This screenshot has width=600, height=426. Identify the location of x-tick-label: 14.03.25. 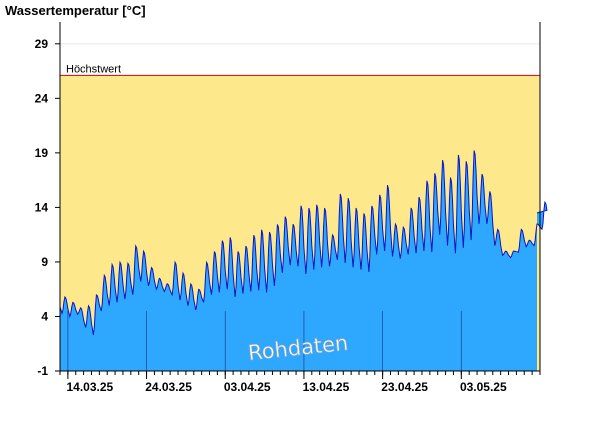
(90, 387).